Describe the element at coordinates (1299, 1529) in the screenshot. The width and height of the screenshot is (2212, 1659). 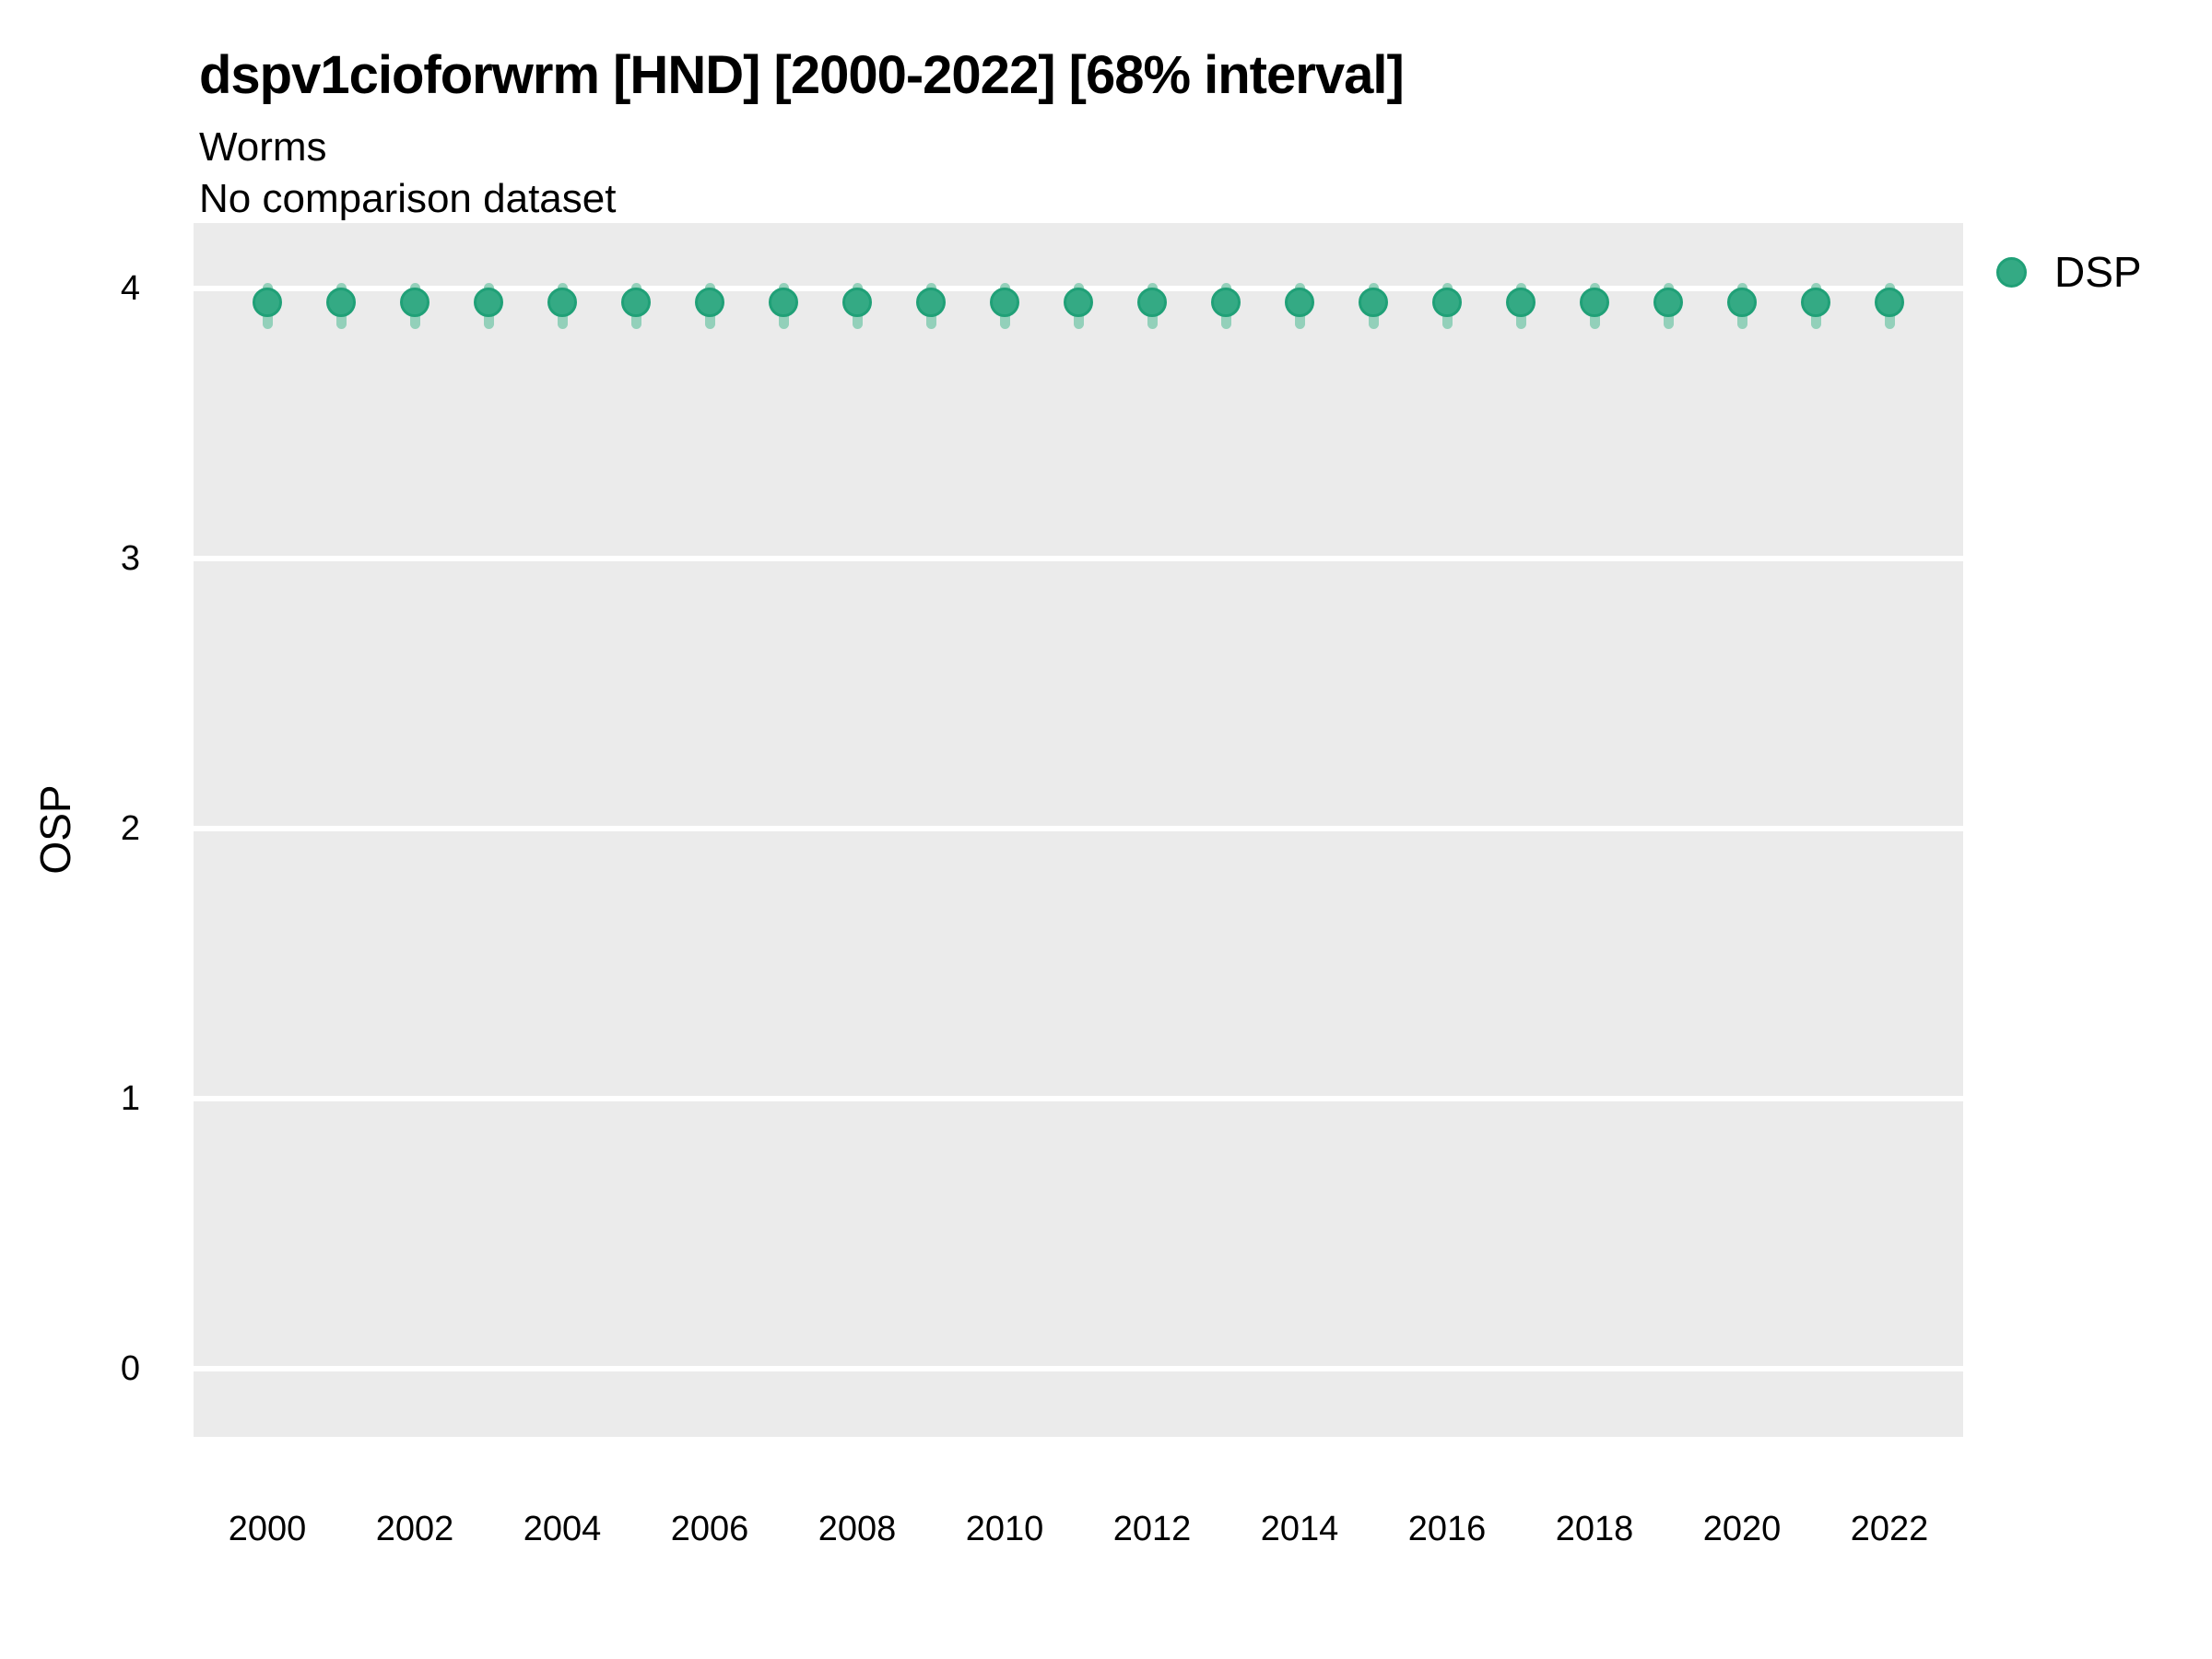
I see `x-tick-label: 2014` at that location.